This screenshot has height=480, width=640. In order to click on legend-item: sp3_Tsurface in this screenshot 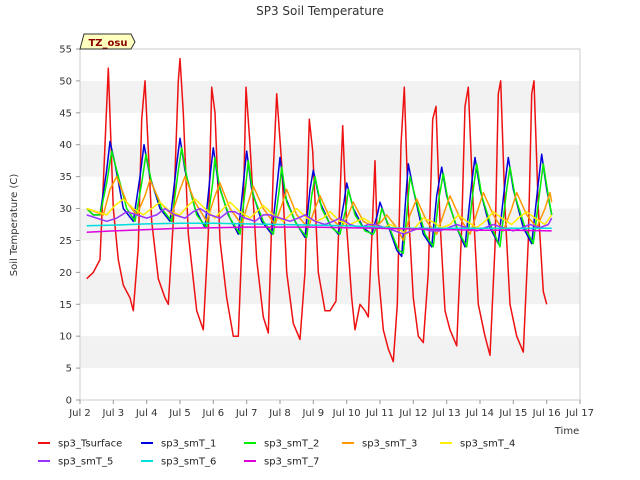, I will do `click(80, 444)`.